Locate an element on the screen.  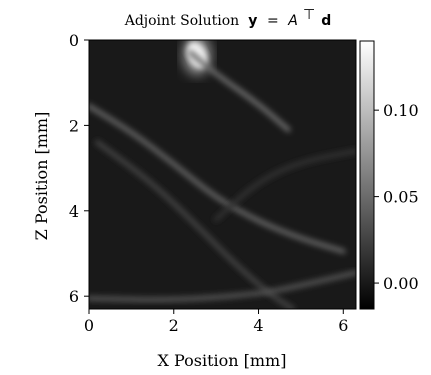
colorbar-ticks: 0.00 0.05 0.10 is located at coordinates (396, 197).